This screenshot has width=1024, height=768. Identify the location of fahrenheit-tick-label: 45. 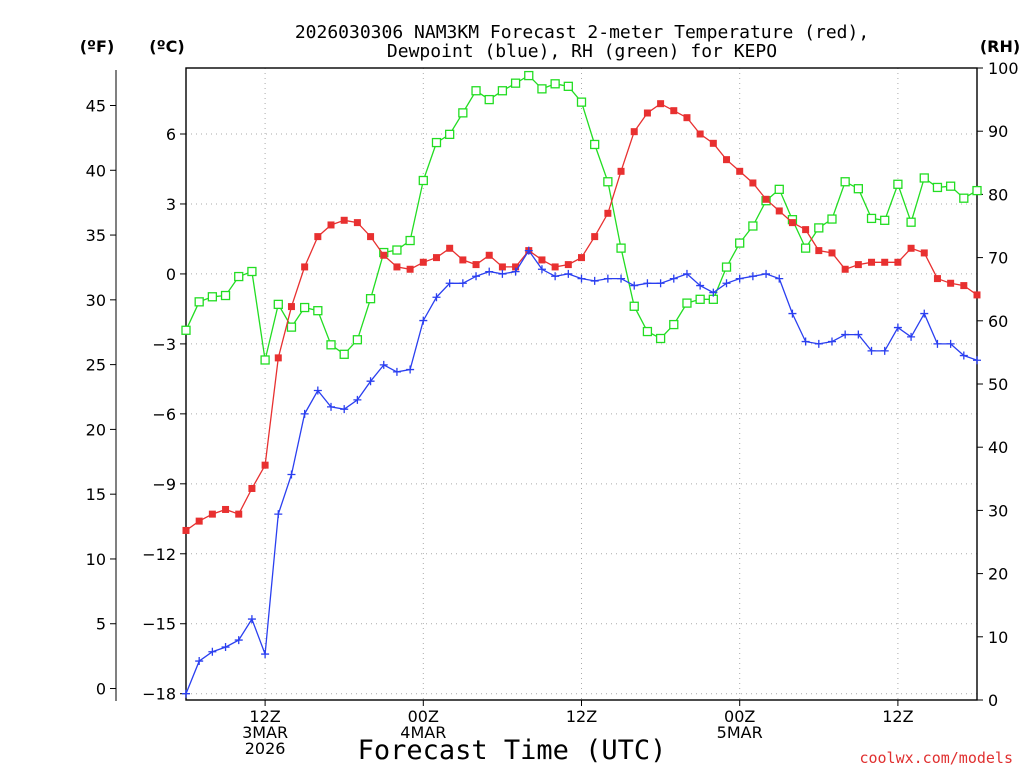
(96, 105).